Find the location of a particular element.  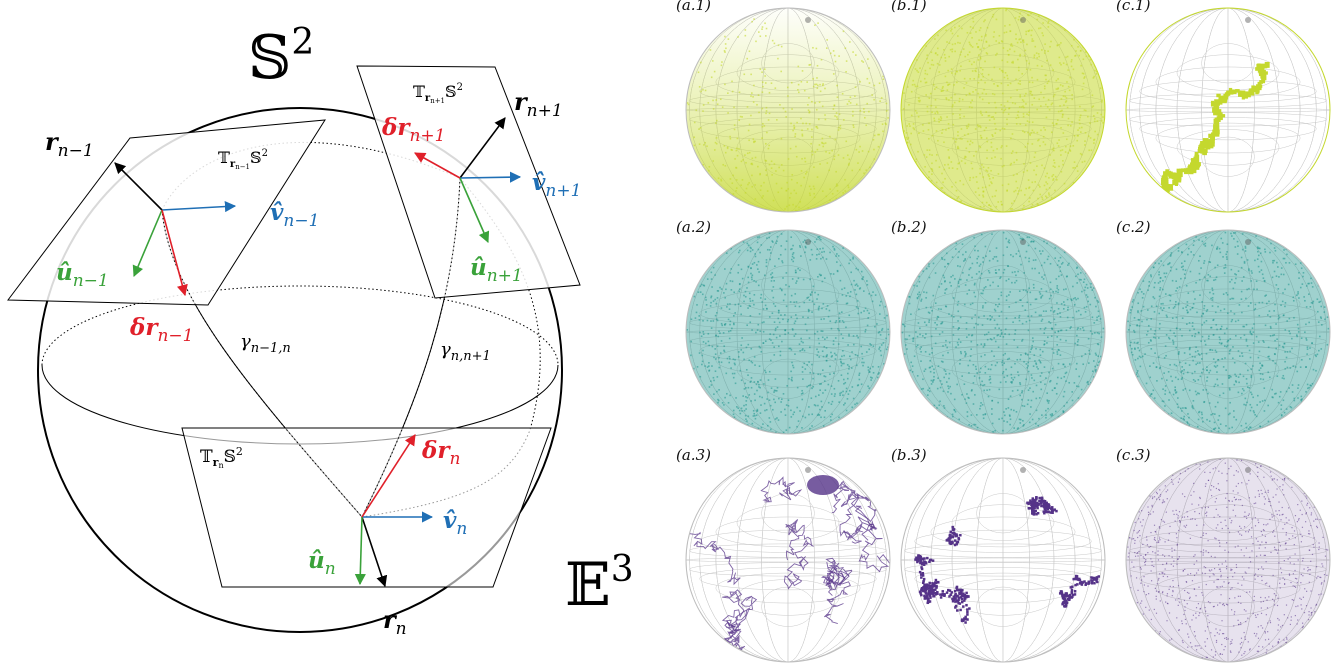

r-next-label: rn+1 is located at coordinates (538, 104).